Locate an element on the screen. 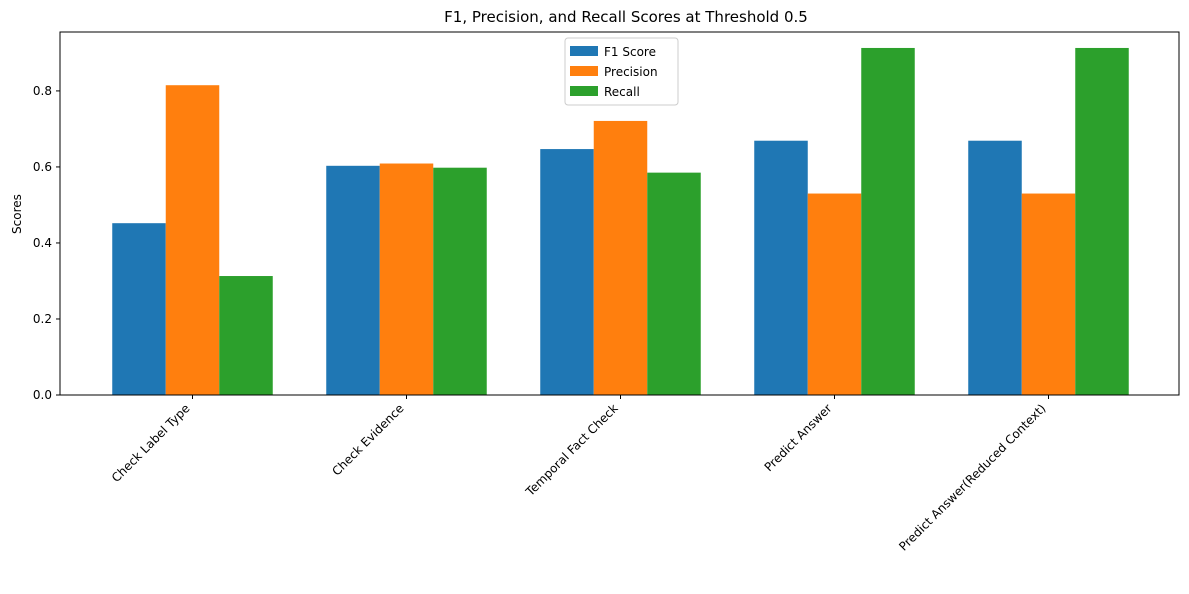  y-tick-label: 0.8 is located at coordinates (42, 91).